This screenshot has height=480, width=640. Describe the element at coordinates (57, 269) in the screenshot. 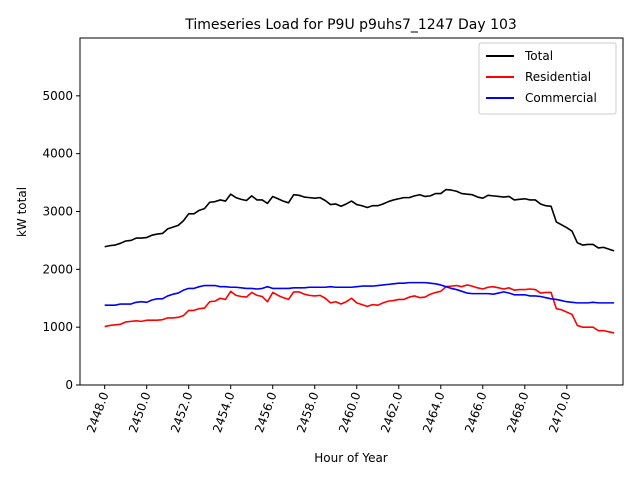

I see `y-tick-label: 2000` at that location.